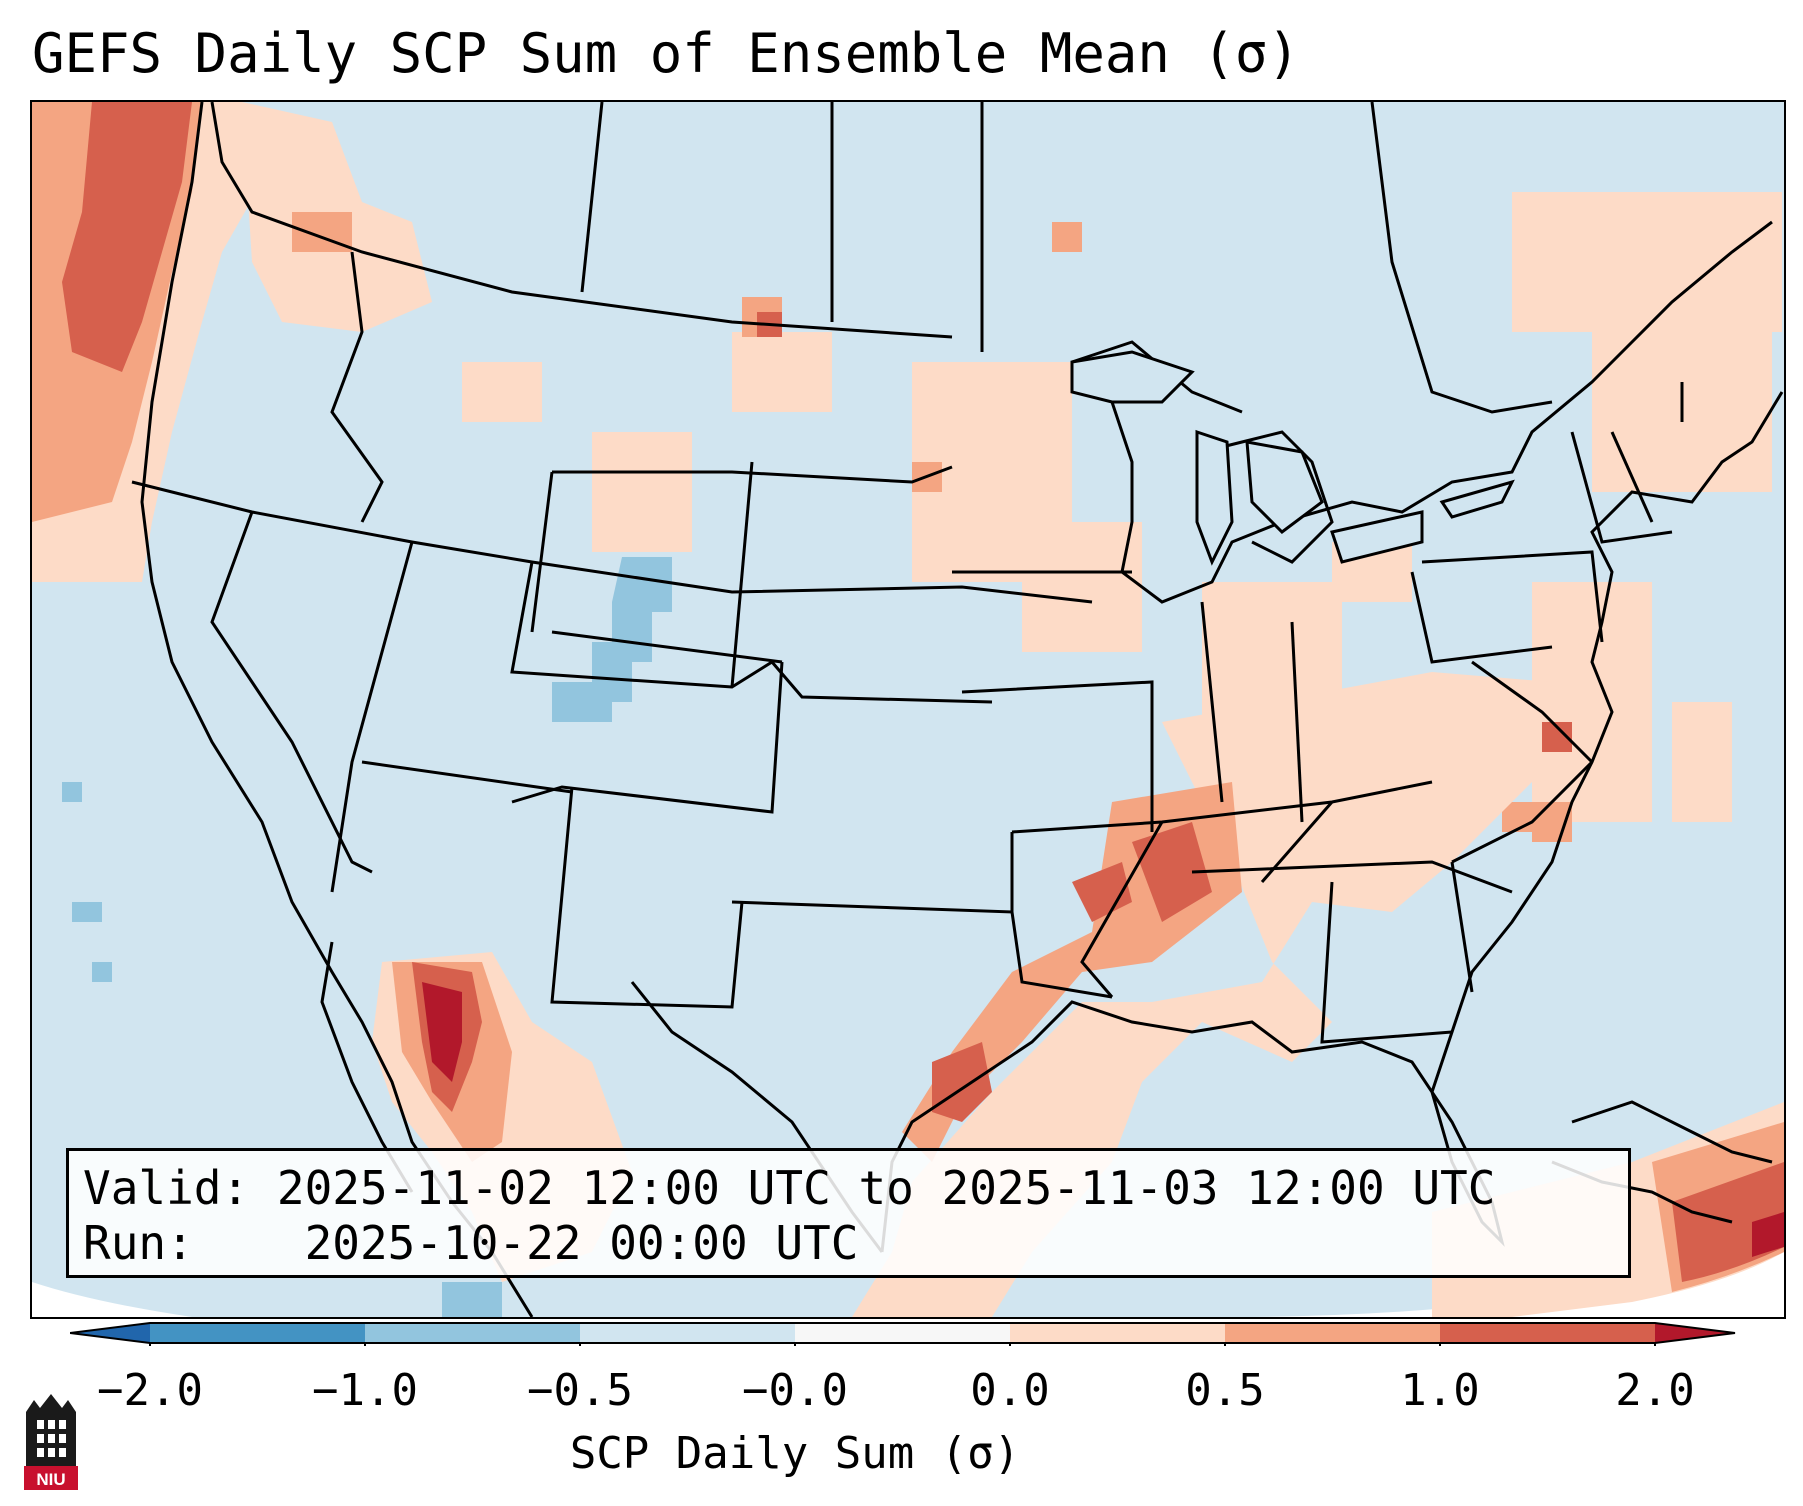  What do you see at coordinates (795, 1453) in the screenshot?
I see `colorbar-label: SCP Daily Sum (σ)` at bounding box center [795, 1453].